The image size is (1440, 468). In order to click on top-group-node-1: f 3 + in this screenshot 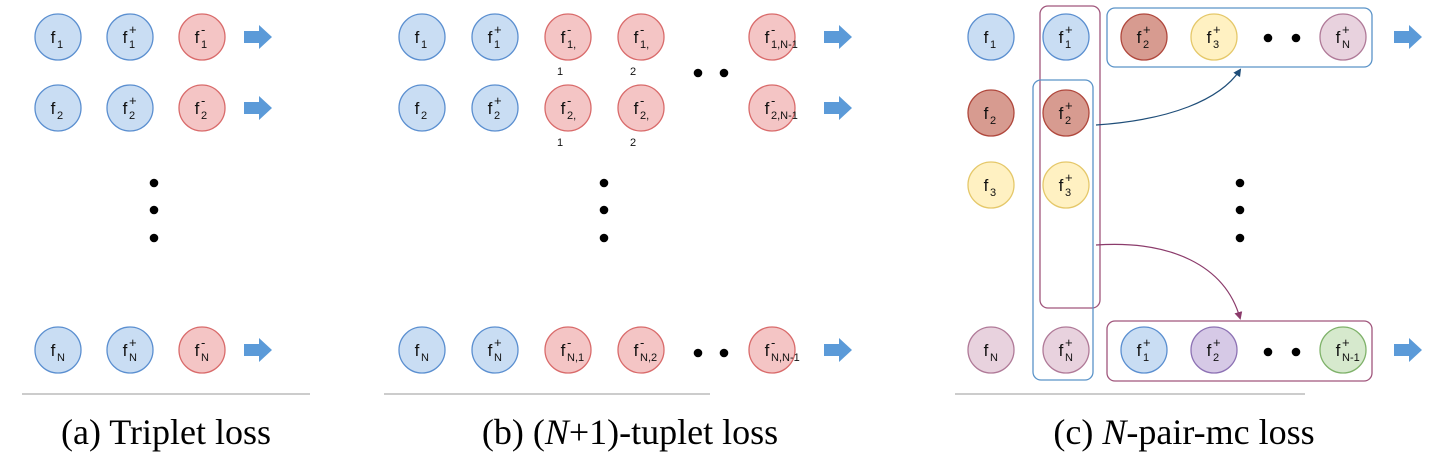, I will do `click(1214, 37)`.